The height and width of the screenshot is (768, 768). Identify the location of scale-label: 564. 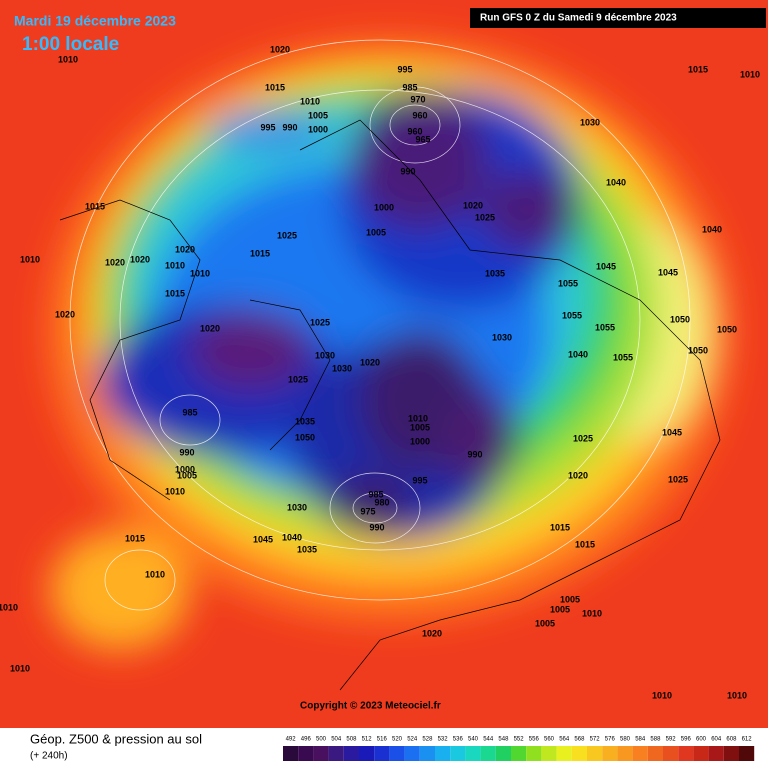
(564, 740).